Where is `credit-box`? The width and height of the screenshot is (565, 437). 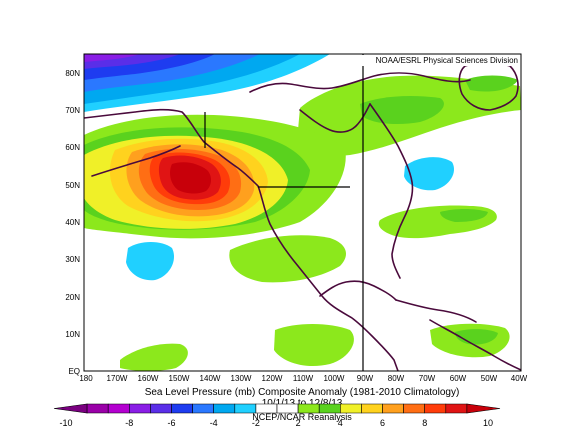 credit-box is located at coordinates (433, 60).